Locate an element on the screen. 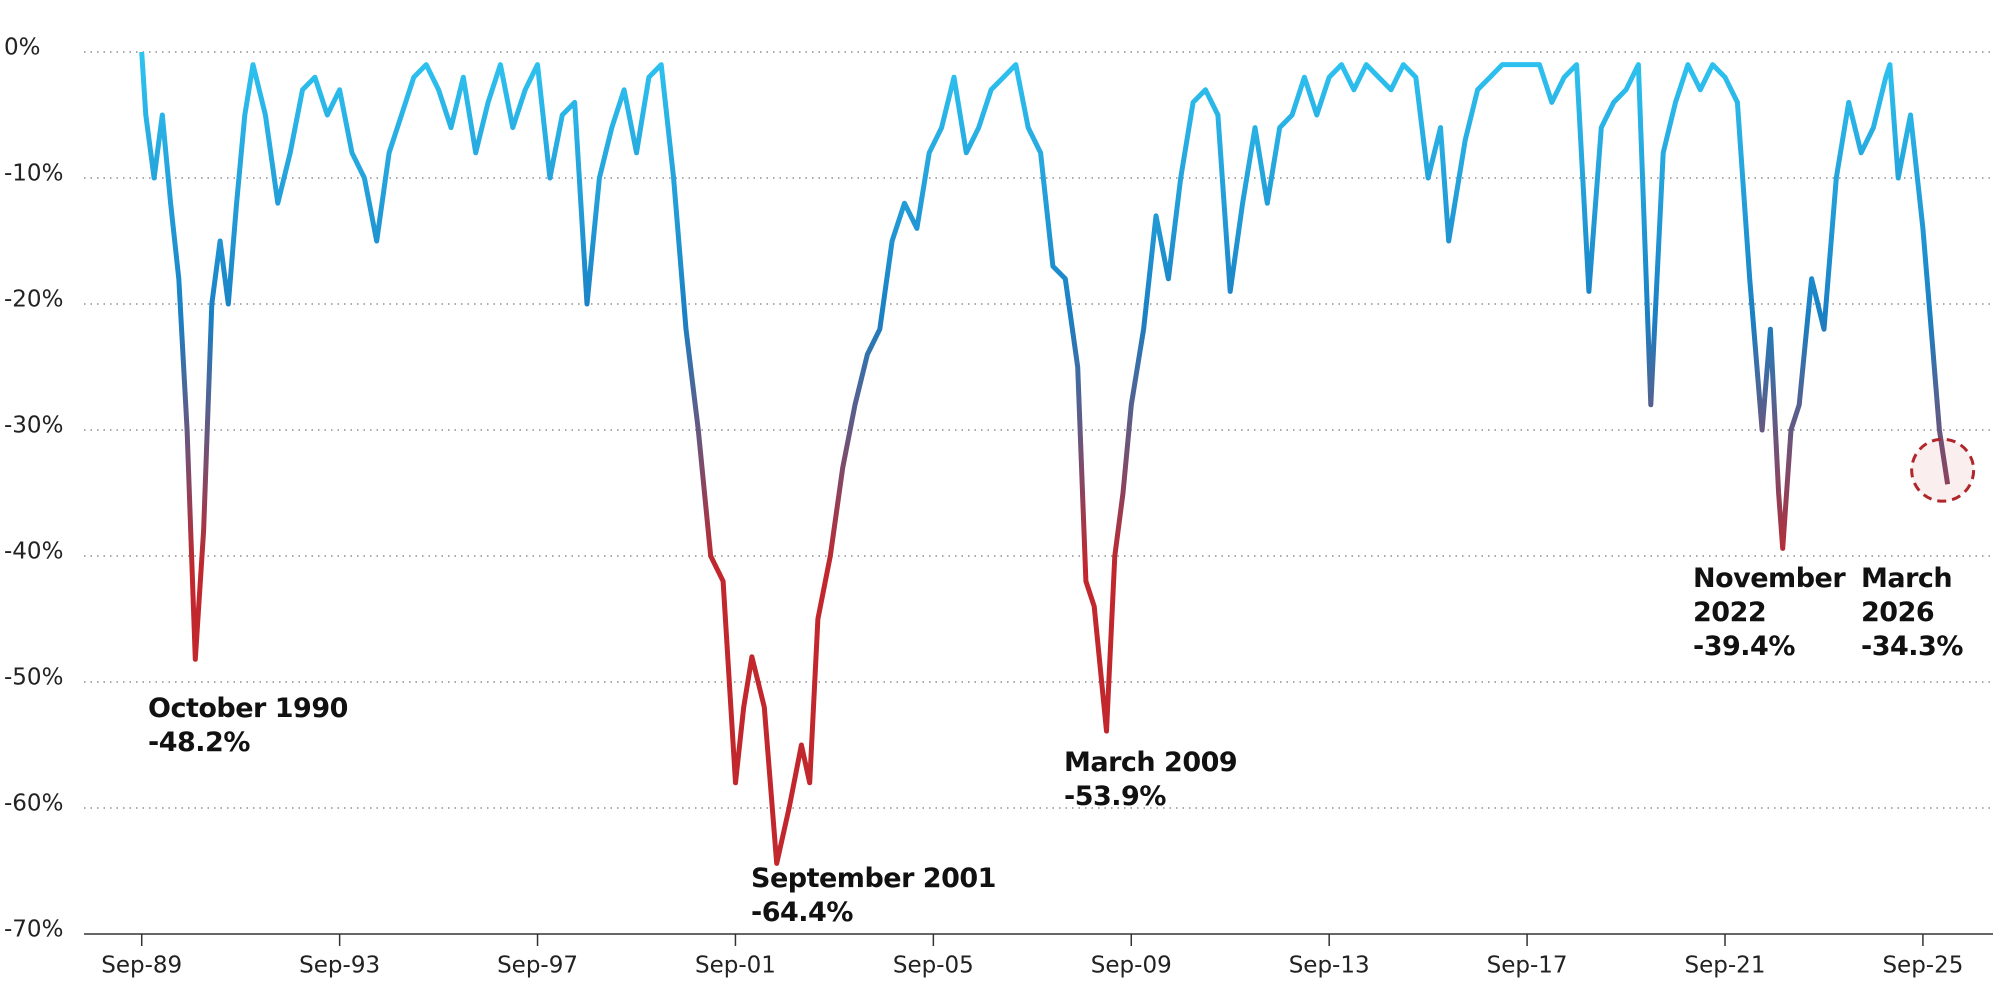 The image size is (2000, 1007). annotation-date: November 2022 is located at coordinates (1769, 595).